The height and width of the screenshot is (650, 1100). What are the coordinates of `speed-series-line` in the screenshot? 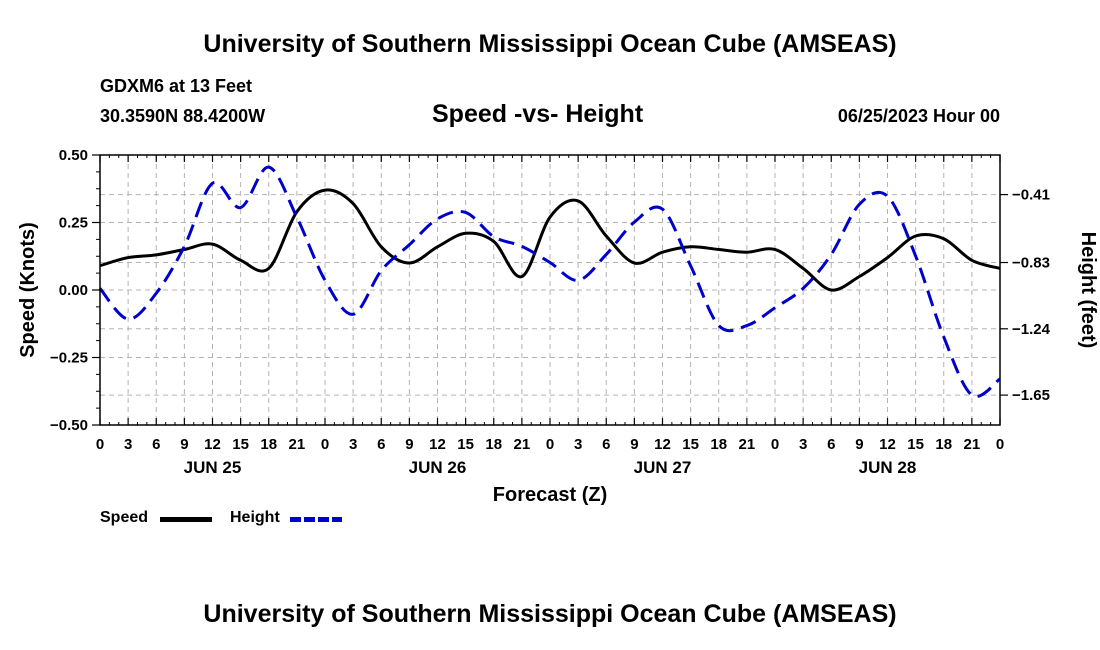 It's located at (550, 240).